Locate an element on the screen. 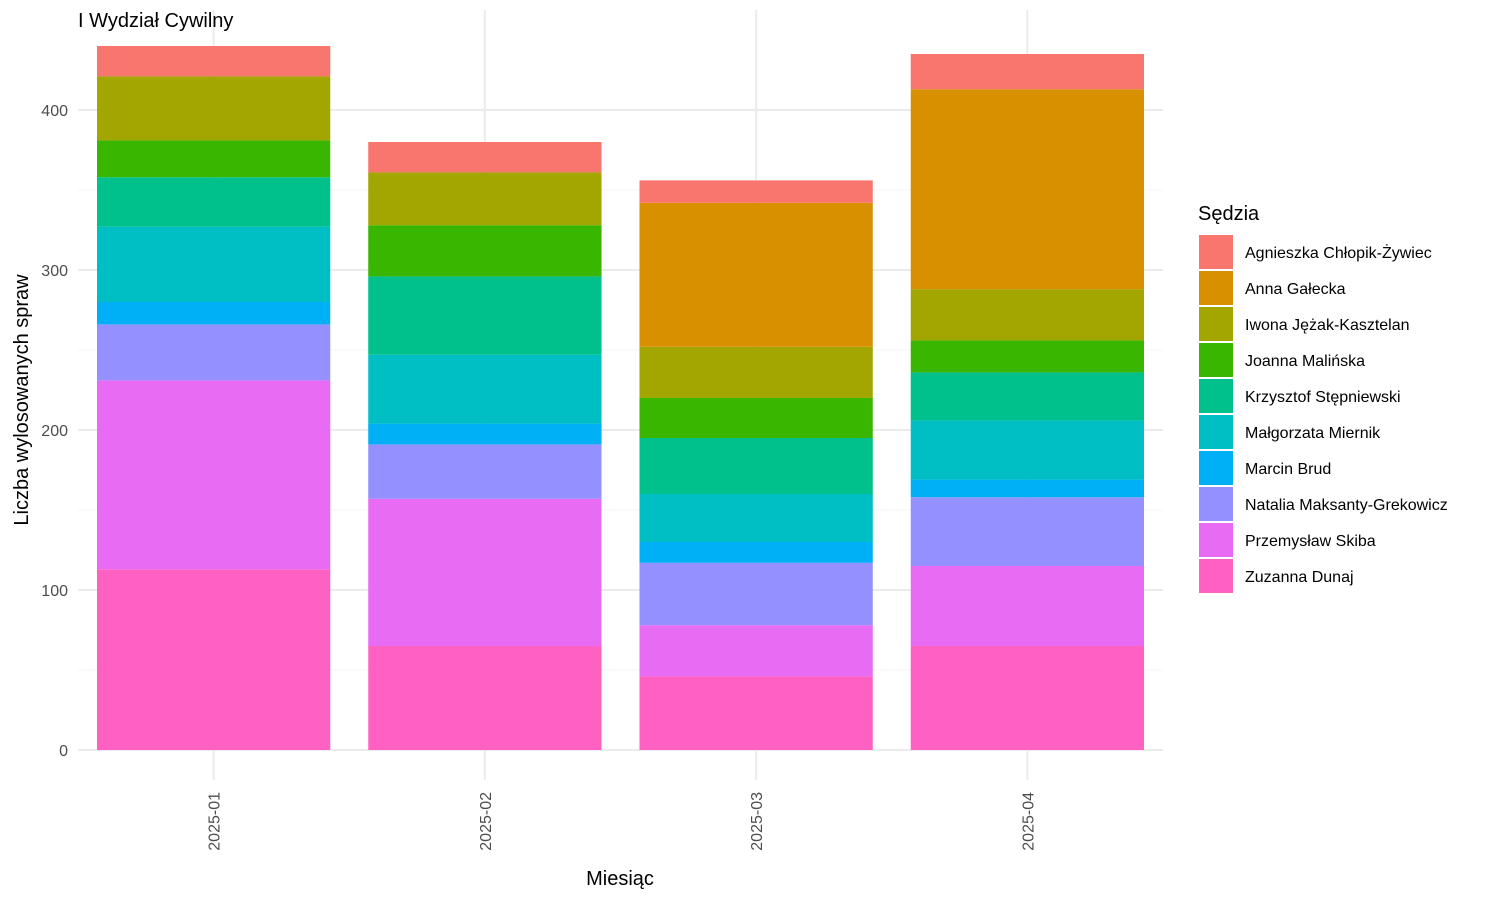 The height and width of the screenshot is (905, 1500). legend-label: Krzysztof Stępniewski is located at coordinates (1323, 397).